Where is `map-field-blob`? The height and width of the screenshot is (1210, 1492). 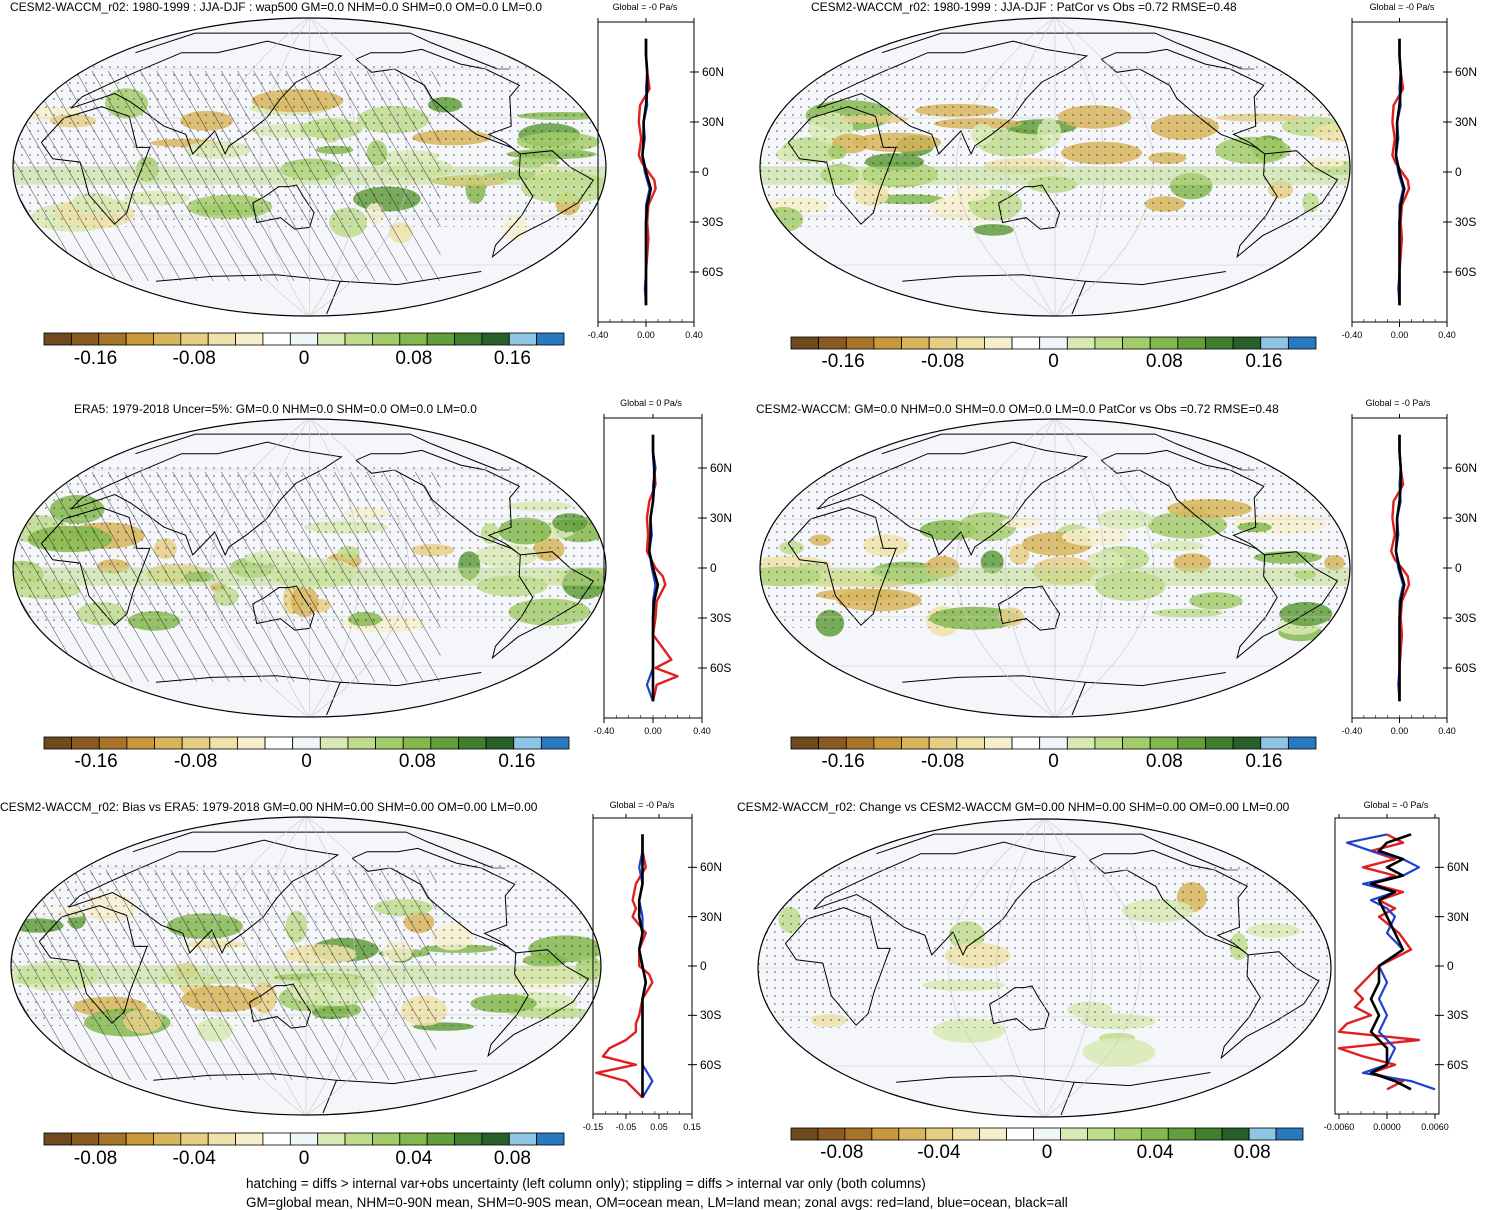
map-field-blob is located at coordinates (1119, 1052).